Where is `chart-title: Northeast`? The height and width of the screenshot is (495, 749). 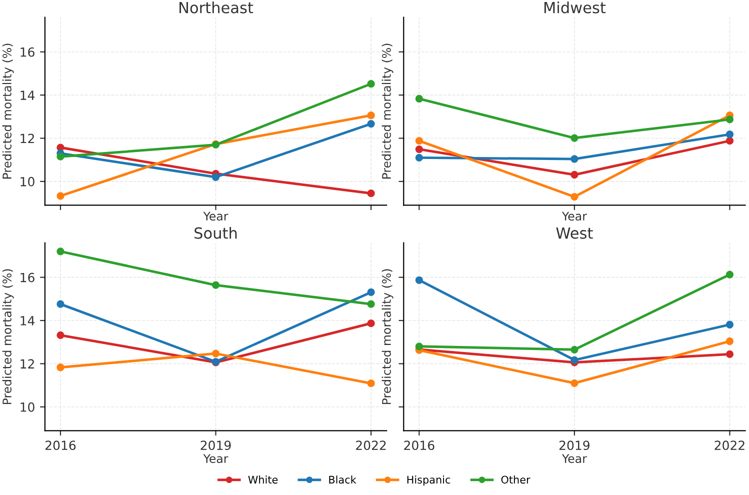 chart-title: Northeast is located at coordinates (217, 8).